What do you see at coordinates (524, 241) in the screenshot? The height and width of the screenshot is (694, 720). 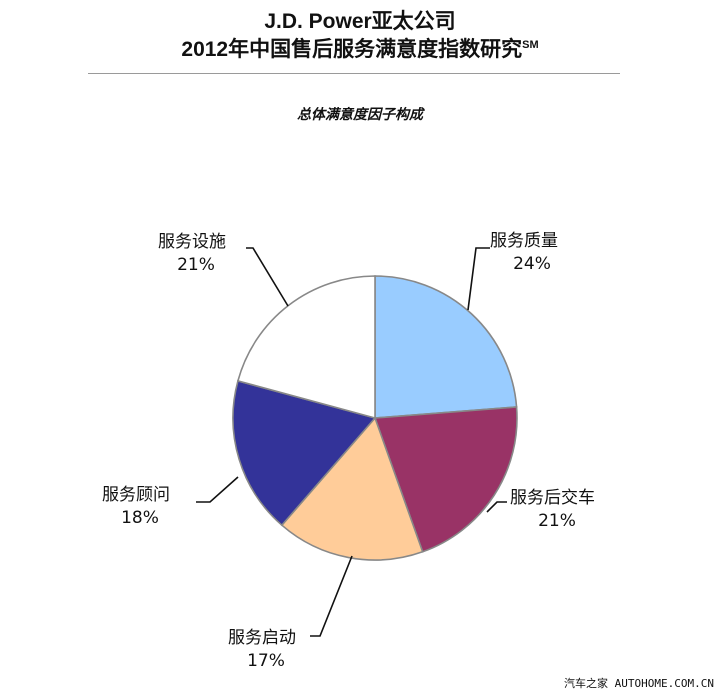 I see `slice-category-label-1: 服务质量` at bounding box center [524, 241].